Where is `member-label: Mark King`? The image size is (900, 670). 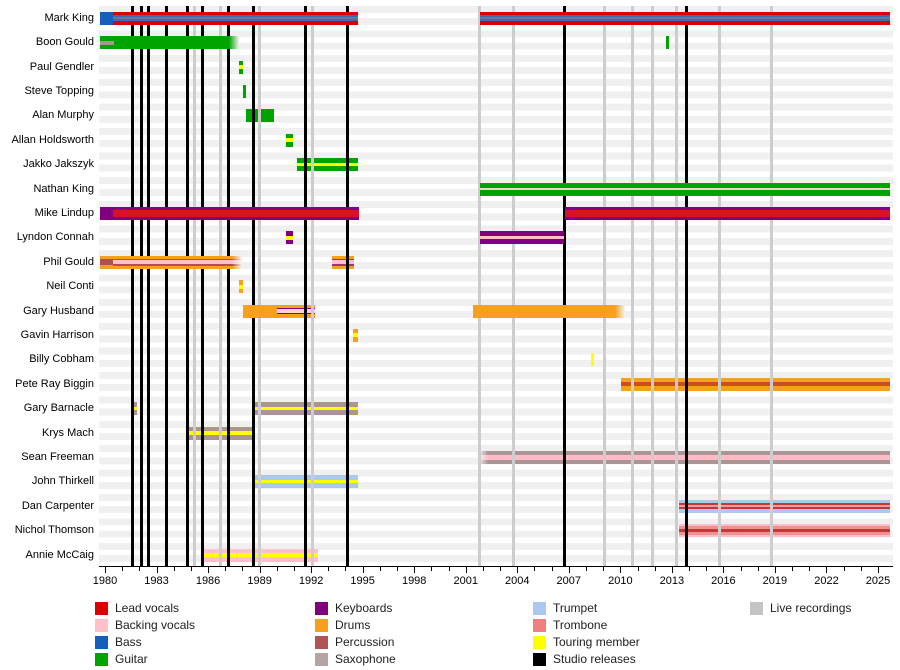 member-label: Mark King is located at coordinates (69, 17).